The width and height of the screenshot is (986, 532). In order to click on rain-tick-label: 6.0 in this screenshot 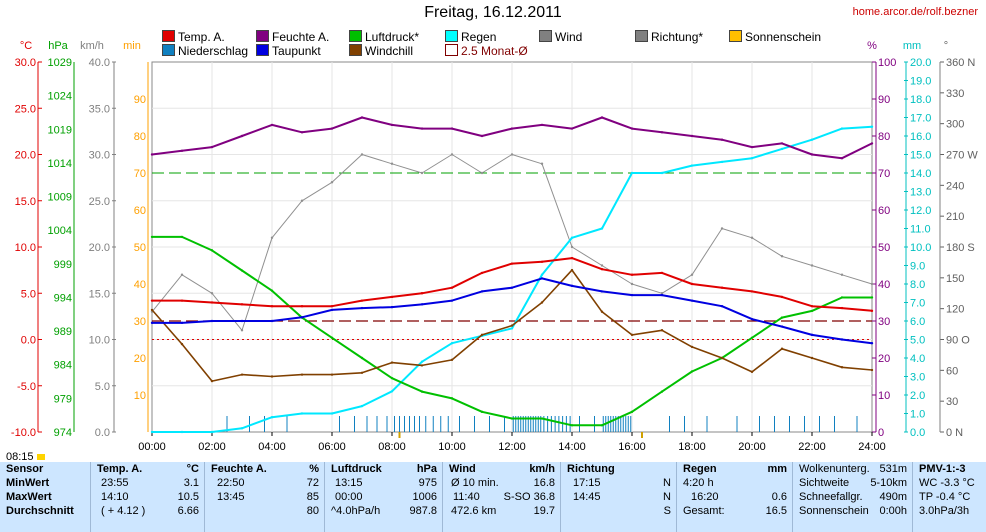, I will do `click(917, 322)`.